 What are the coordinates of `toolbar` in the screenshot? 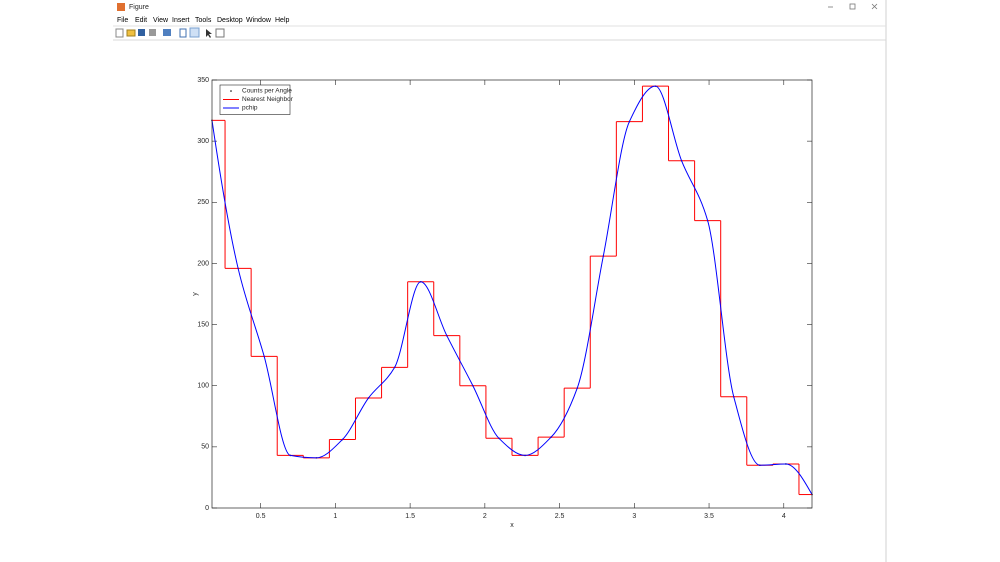 It's located at (170, 32).